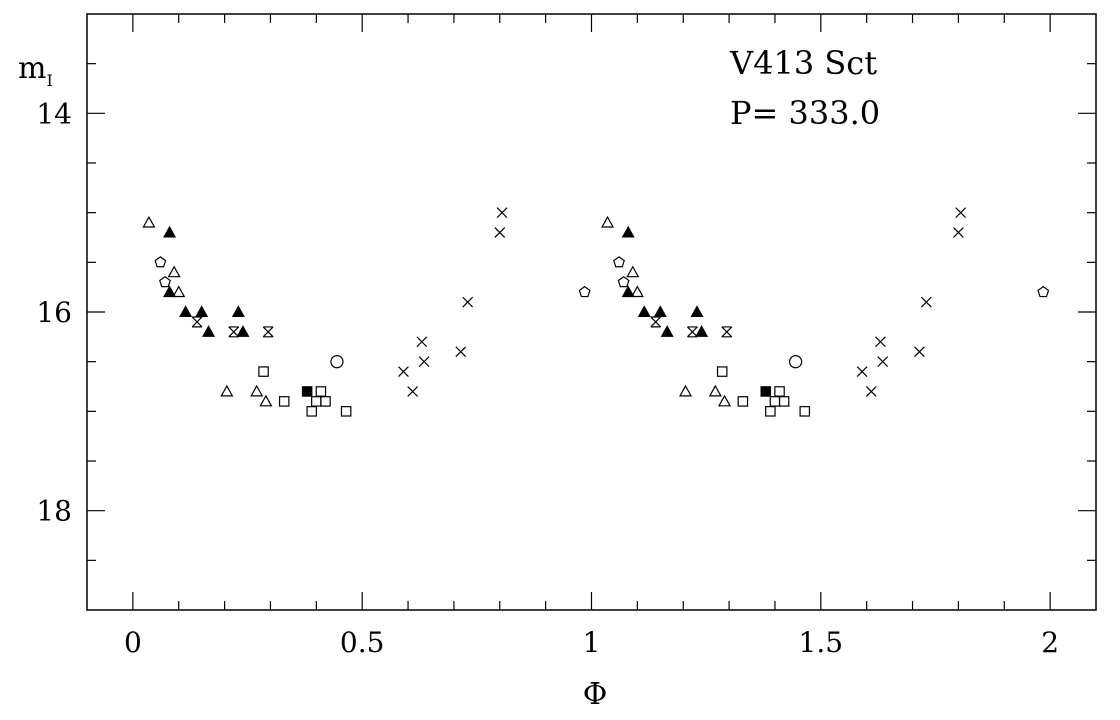 This screenshot has width=1120, height=720. I want to click on x-tick-label: 1, so click(592, 642).